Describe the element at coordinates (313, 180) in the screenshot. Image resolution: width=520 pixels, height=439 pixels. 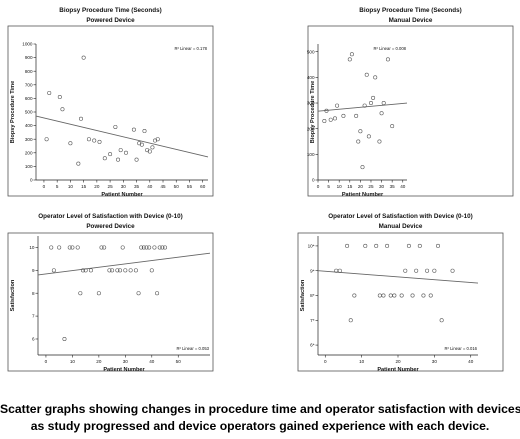
I see `y-tick-label: 0` at that location.